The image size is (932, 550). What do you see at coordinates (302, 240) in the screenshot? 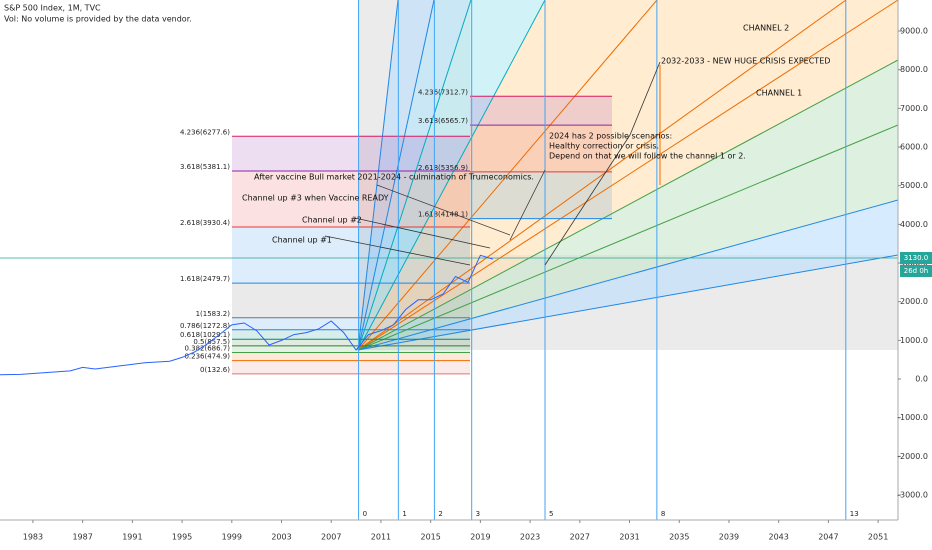
I see `annotation: Channel up #1` at bounding box center [302, 240].